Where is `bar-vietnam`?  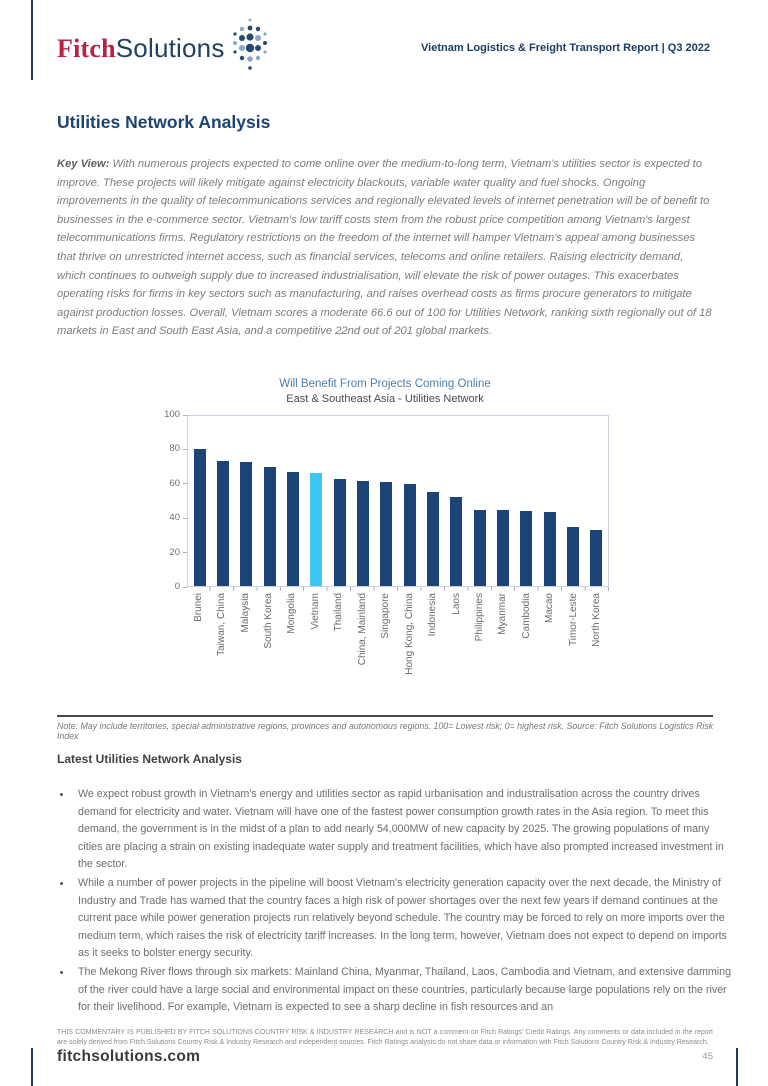
bar-vietnam is located at coordinates (316, 529).